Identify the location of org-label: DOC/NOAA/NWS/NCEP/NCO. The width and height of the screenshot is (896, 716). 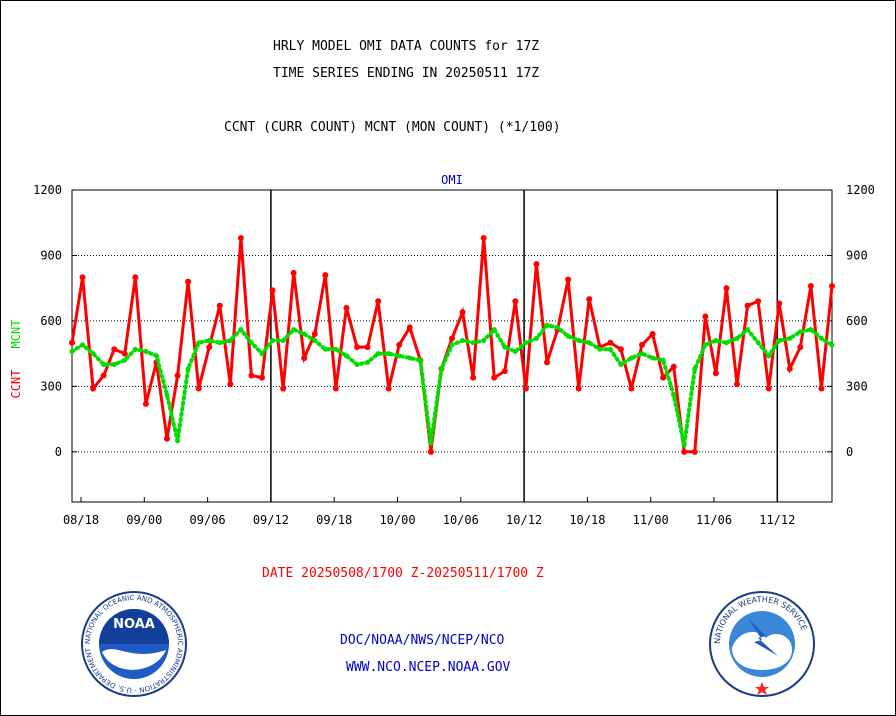
(422, 640).